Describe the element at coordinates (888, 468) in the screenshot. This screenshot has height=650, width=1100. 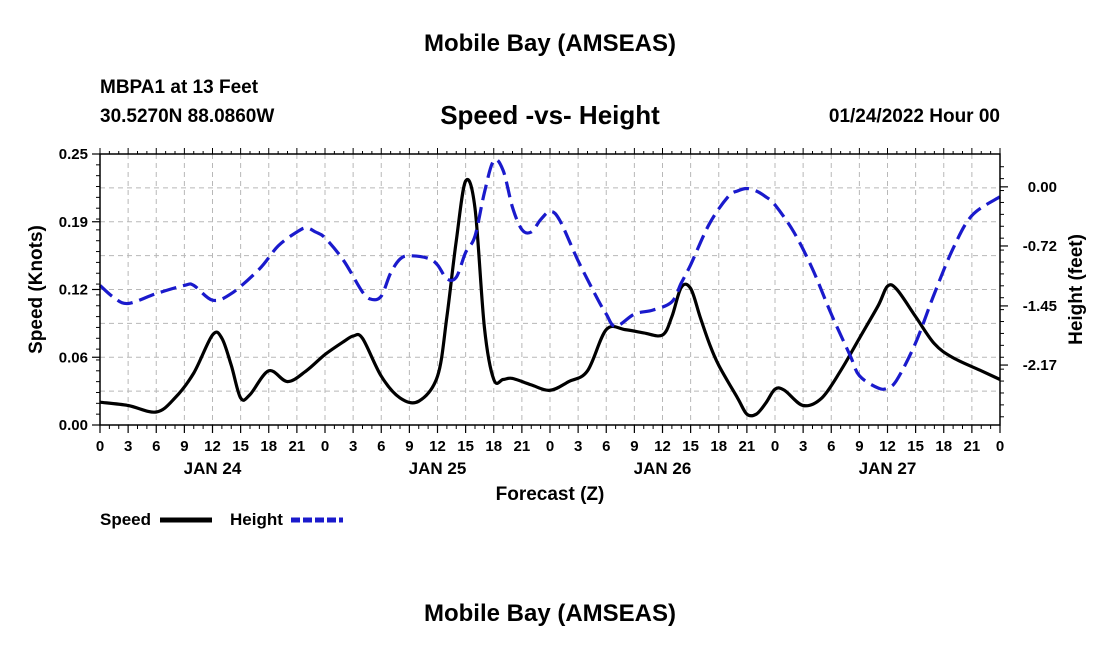
I see `day-label: JAN 27` at that location.